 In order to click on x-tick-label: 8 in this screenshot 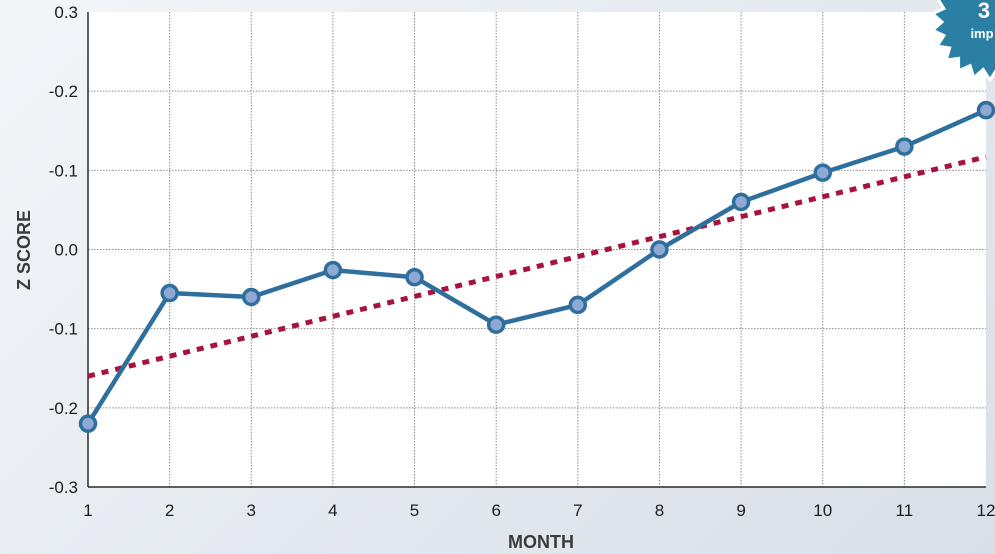, I will do `click(659, 510)`.